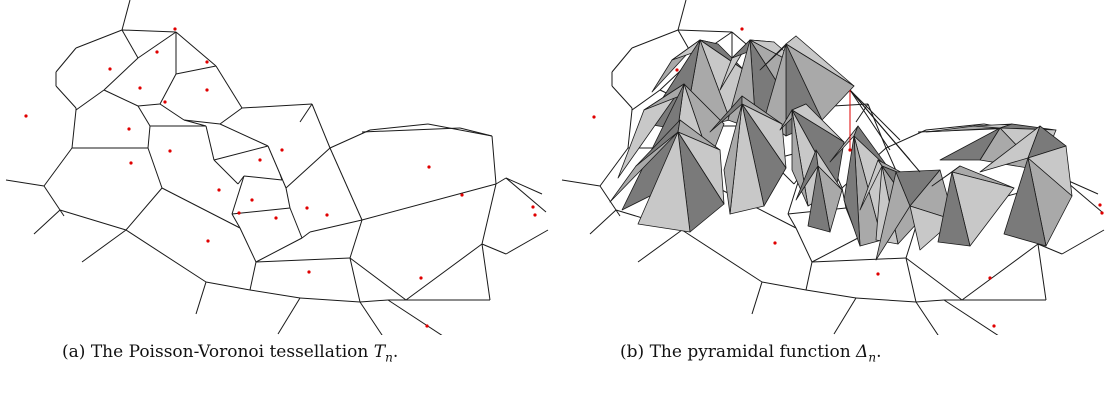 This screenshot has width=1115, height=399. I want to click on caption-b-symbol: Δ, so click(862, 352).